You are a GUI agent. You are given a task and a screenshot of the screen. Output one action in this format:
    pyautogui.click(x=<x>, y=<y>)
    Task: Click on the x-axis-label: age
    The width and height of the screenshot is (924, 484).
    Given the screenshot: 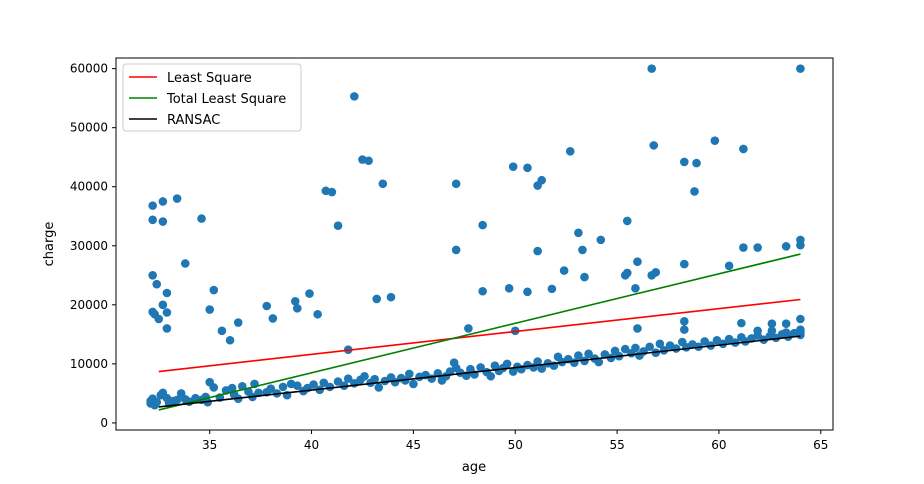 What is the action you would take?
    pyautogui.click(x=474, y=467)
    